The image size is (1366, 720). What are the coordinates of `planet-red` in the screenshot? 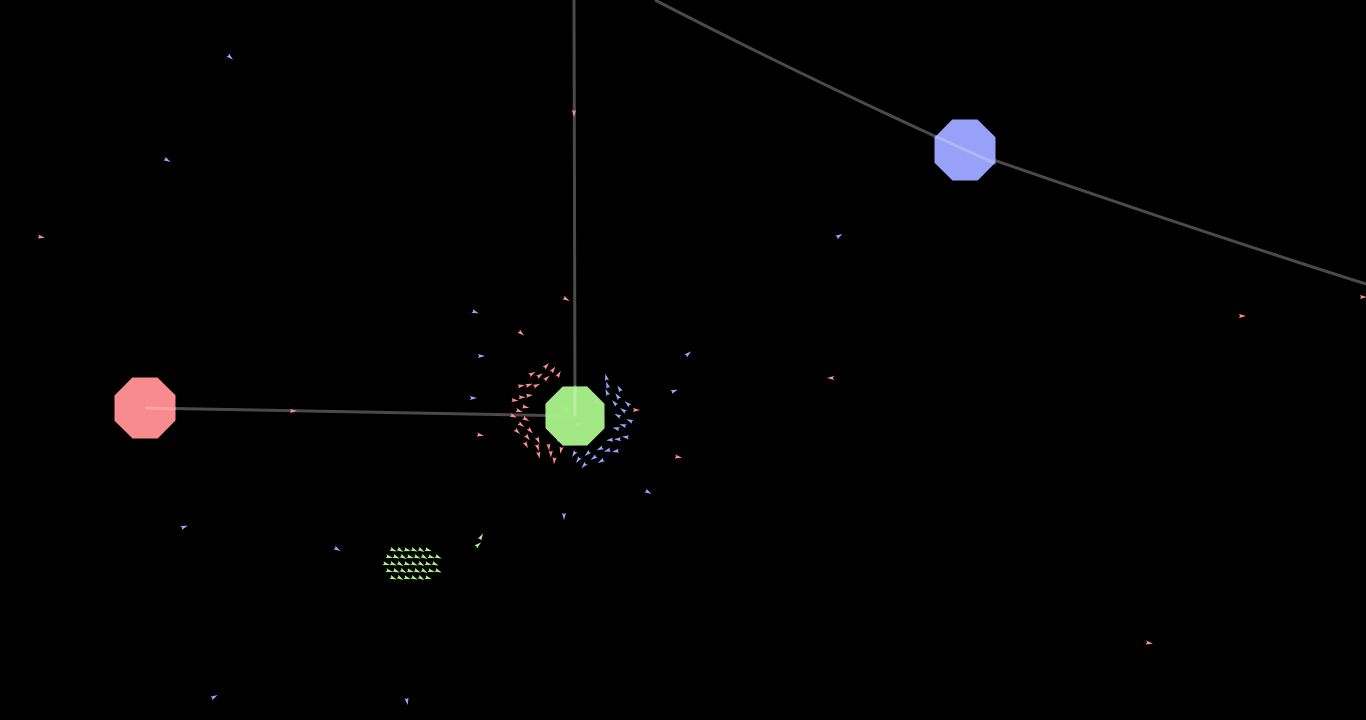 It's located at (145, 408).